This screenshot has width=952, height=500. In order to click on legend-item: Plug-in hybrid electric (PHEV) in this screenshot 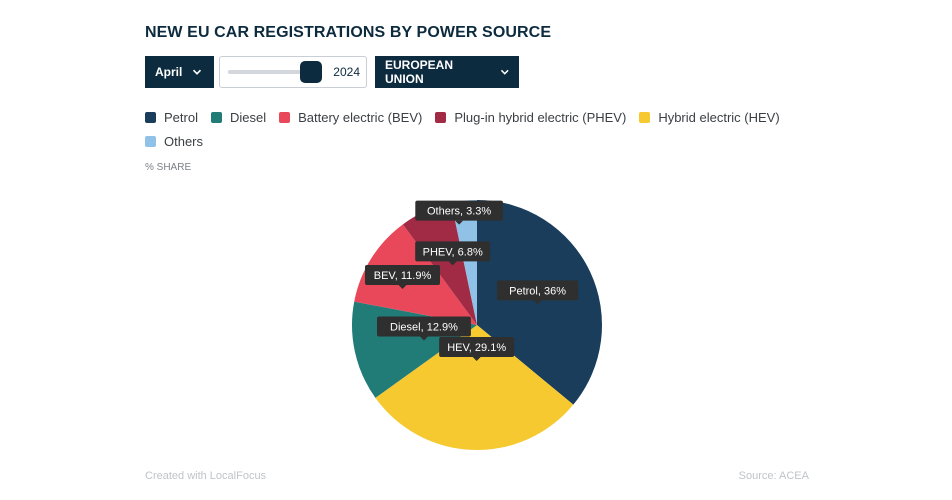, I will do `click(530, 117)`.